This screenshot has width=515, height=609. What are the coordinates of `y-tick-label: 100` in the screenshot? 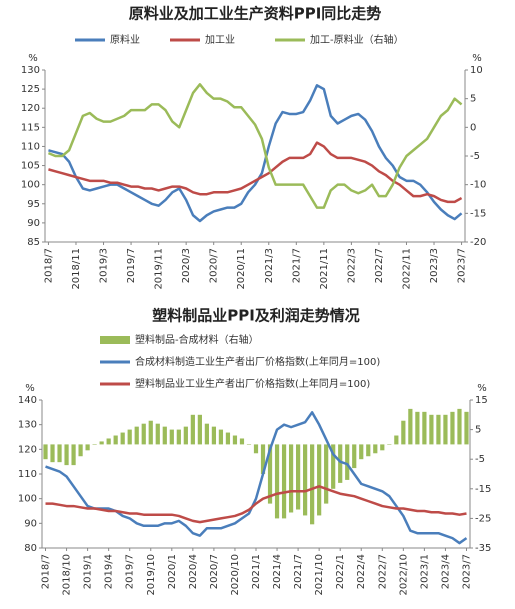 It's located at (30, 185).